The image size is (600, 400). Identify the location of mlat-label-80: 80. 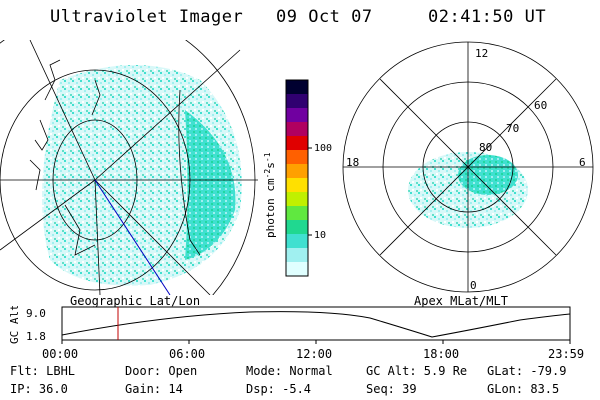
(485, 147).